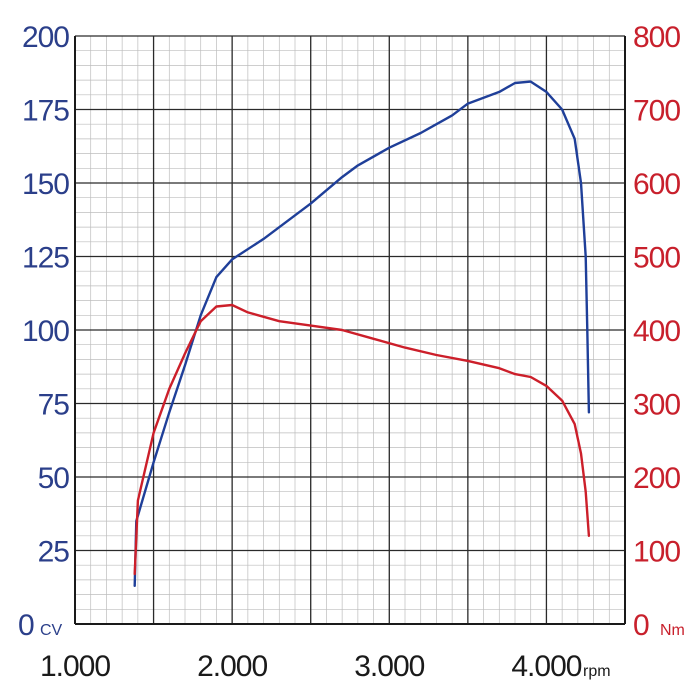  What do you see at coordinates (656, 331) in the screenshot?
I see `right-tick-label: 400` at bounding box center [656, 331].